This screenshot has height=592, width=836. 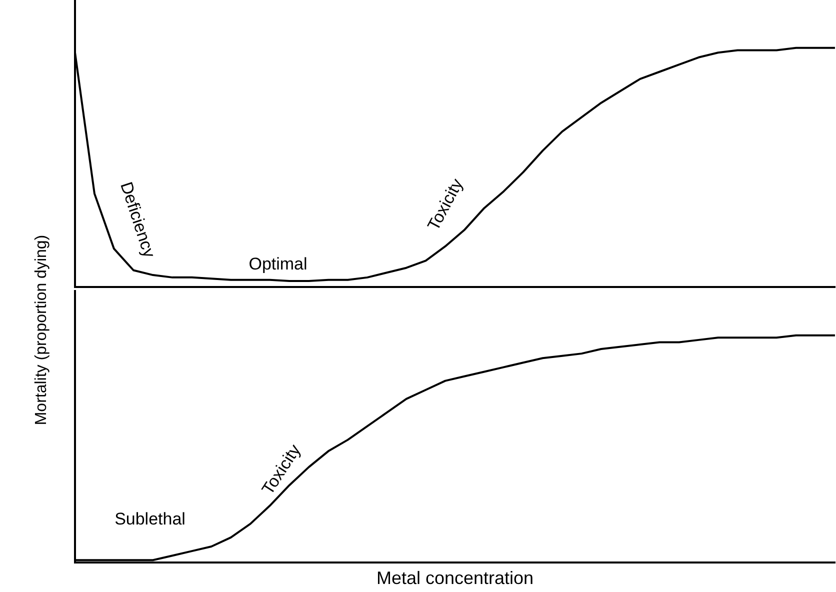 I want to click on annotation: Optimal, so click(x=278, y=264).